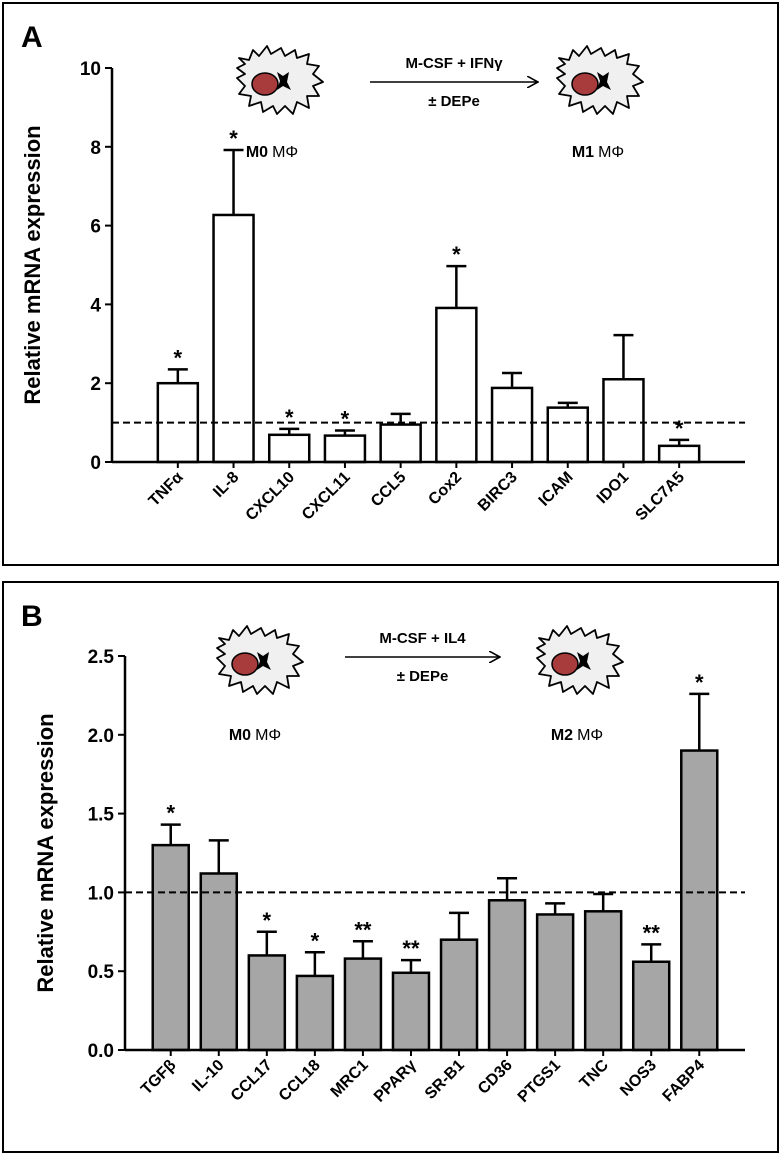 This screenshot has height=1161, width=784. Describe the element at coordinates (395, 1081) in the screenshot. I see `x-tick-label: PPARγ` at that location.